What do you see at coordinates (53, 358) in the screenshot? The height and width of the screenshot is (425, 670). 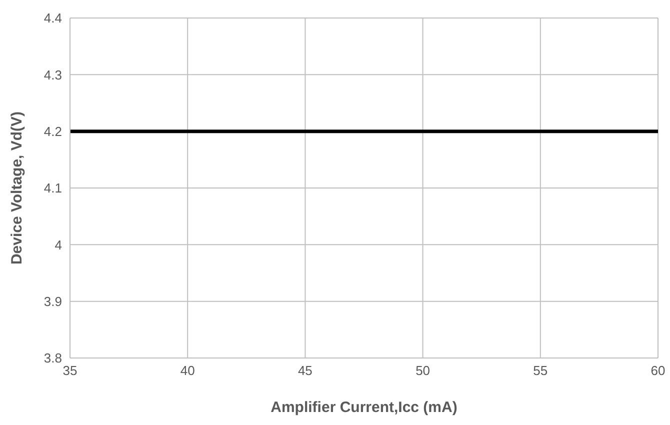 I see `y-tick-label: 3.8` at bounding box center [53, 358].